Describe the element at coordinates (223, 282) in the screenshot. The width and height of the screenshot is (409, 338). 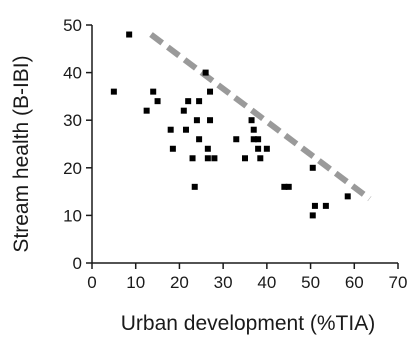
I see `x-tick-label: 30` at that location.